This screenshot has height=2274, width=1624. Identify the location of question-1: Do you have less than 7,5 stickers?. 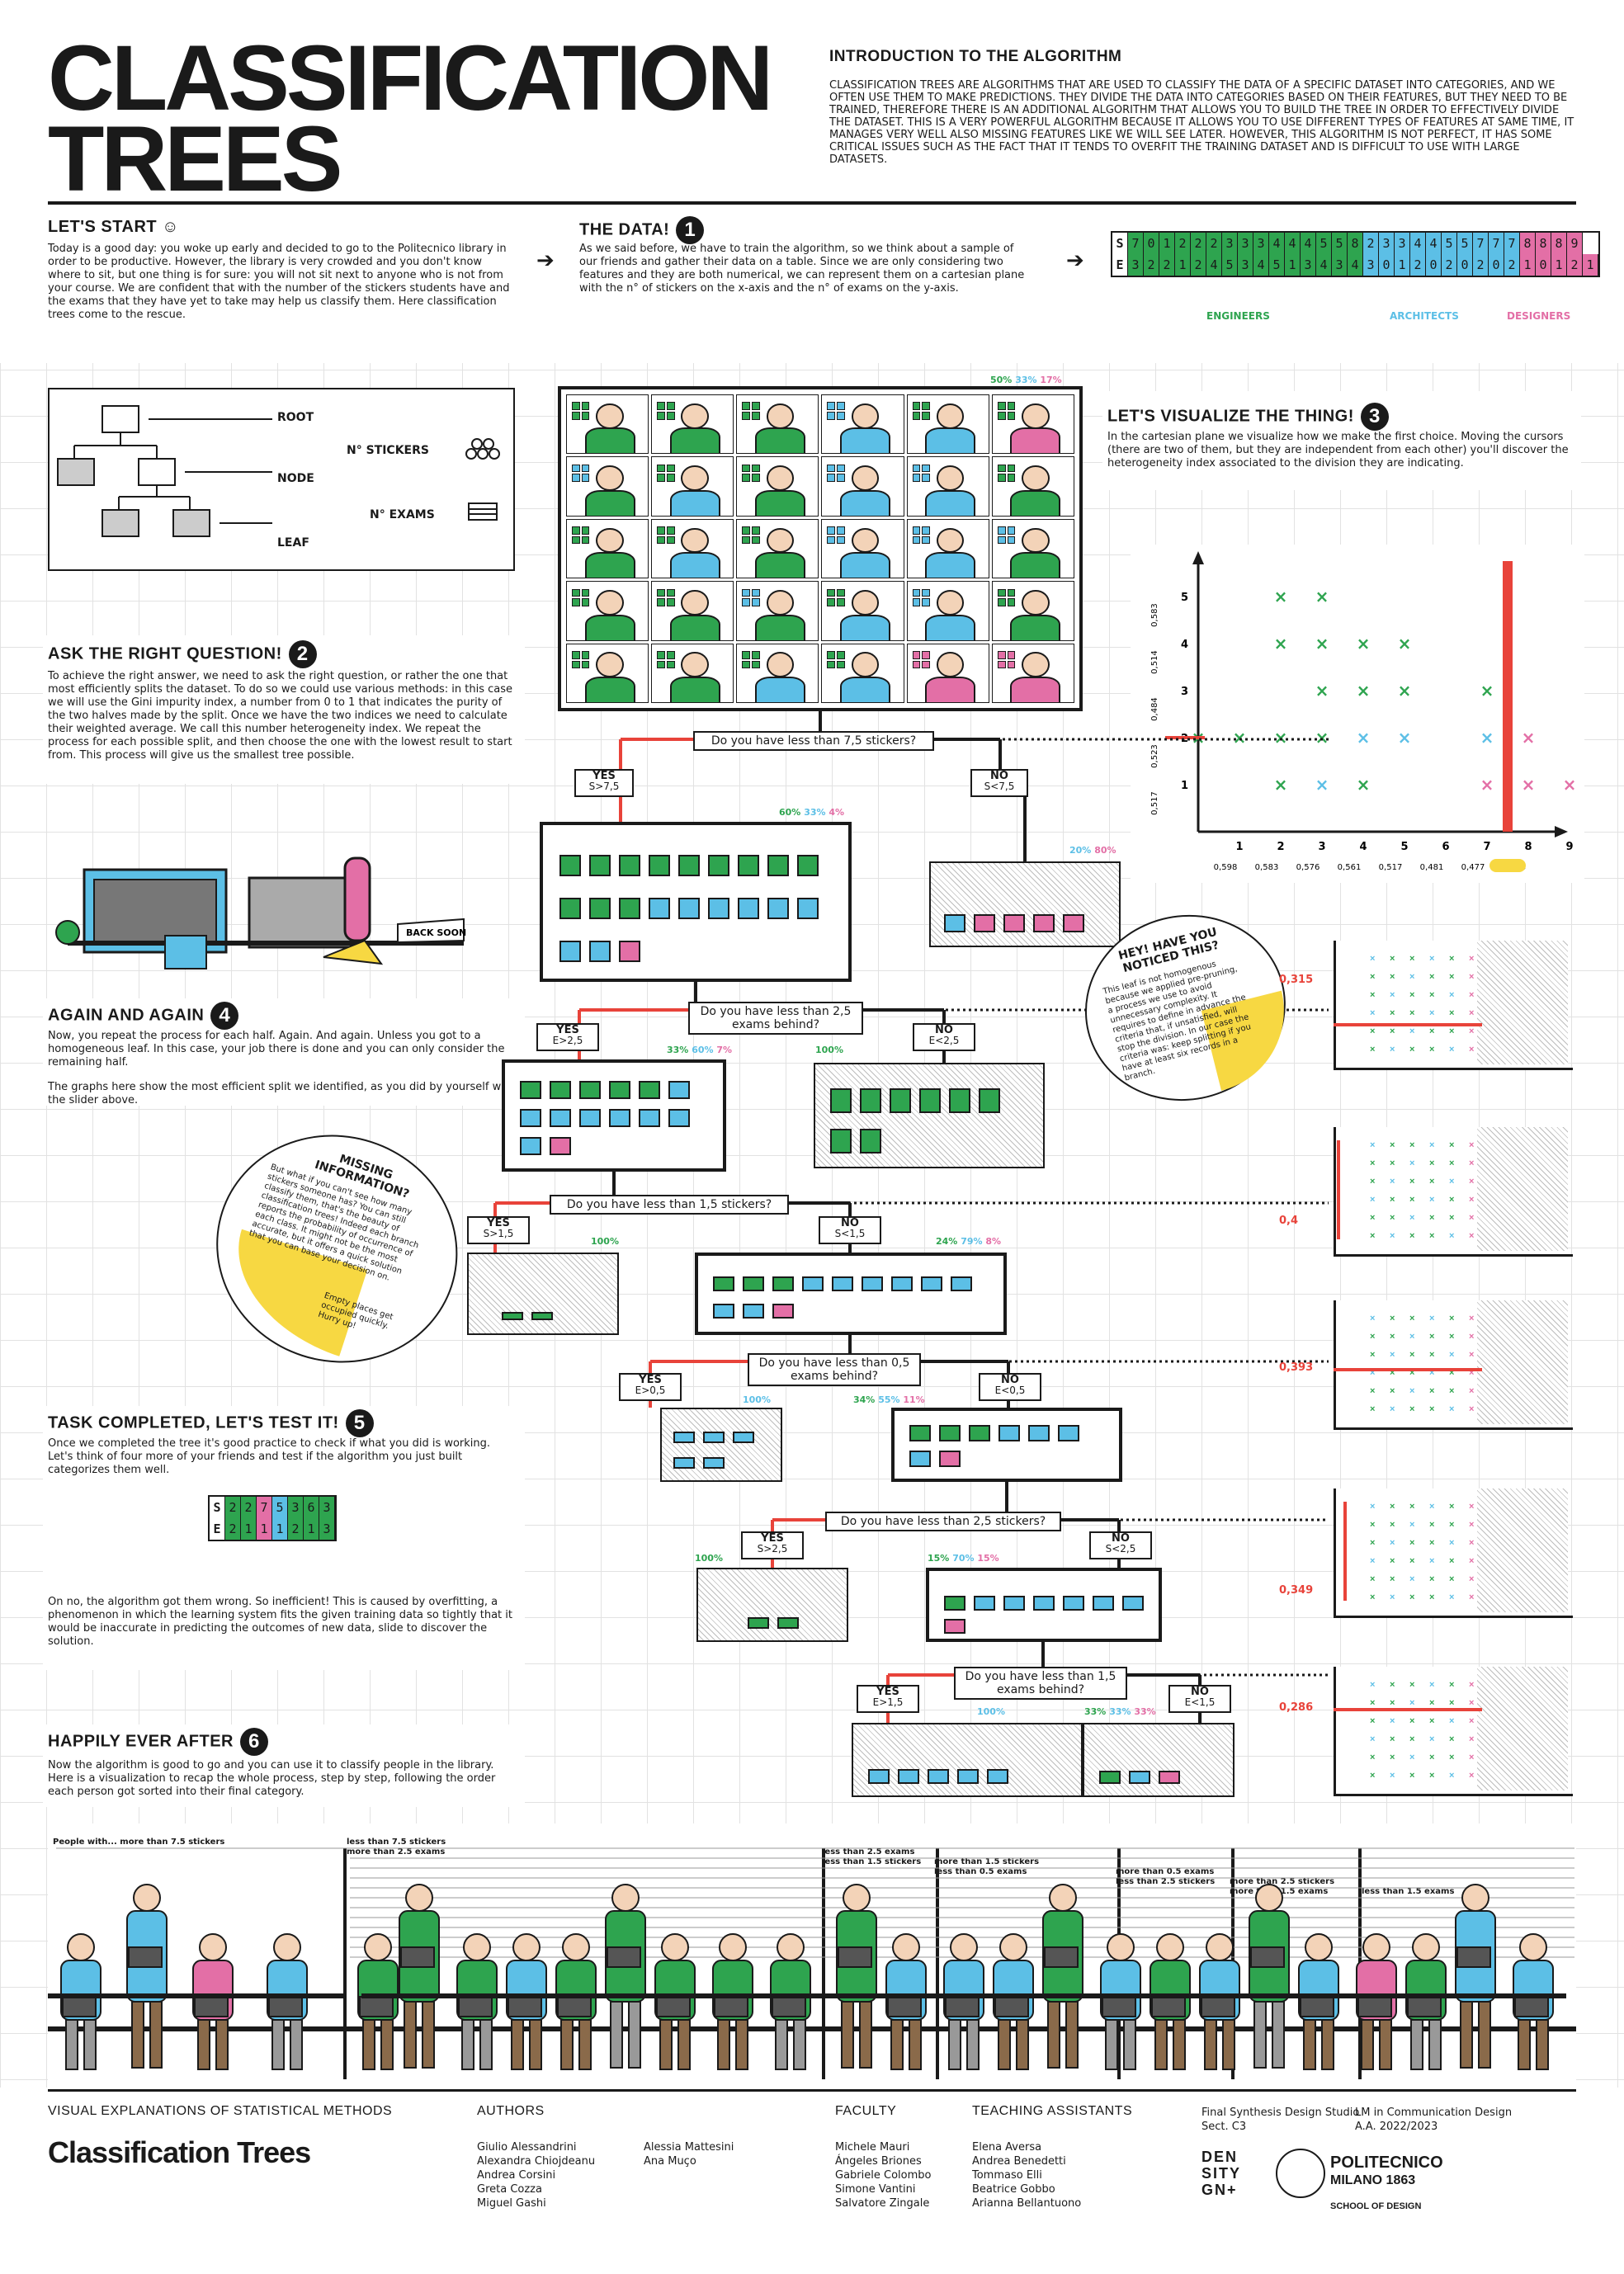
(814, 741).